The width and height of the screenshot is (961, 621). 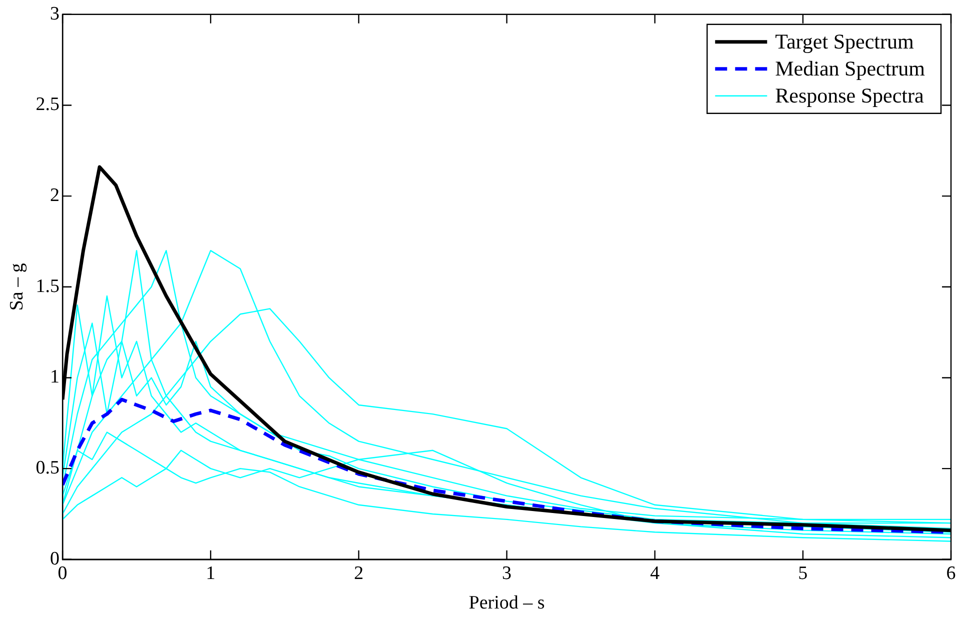 I want to click on y-axis-title: Sa – g, so click(x=17, y=286).